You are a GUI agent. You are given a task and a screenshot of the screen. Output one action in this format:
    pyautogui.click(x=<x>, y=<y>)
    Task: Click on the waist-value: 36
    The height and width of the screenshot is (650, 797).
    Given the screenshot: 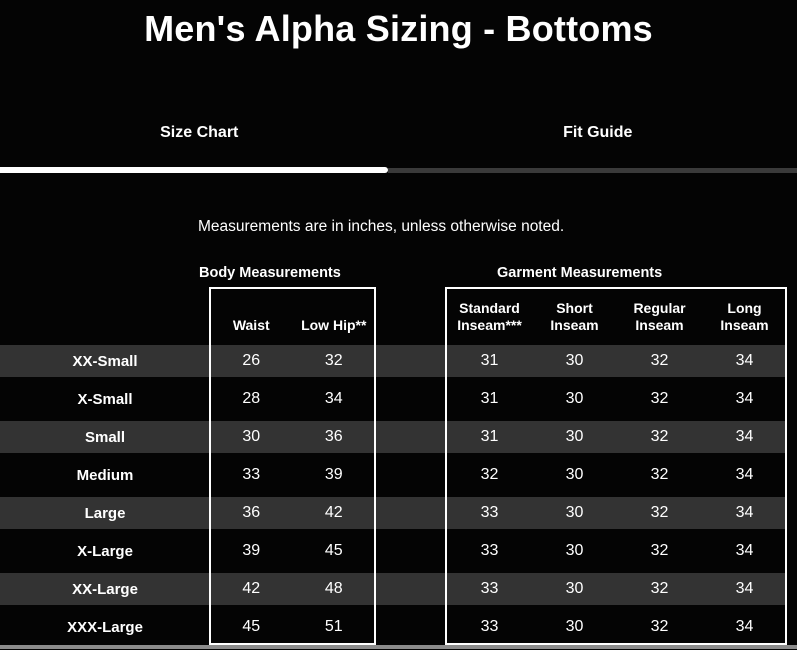 What is the action you would take?
    pyautogui.click(x=251, y=512)
    